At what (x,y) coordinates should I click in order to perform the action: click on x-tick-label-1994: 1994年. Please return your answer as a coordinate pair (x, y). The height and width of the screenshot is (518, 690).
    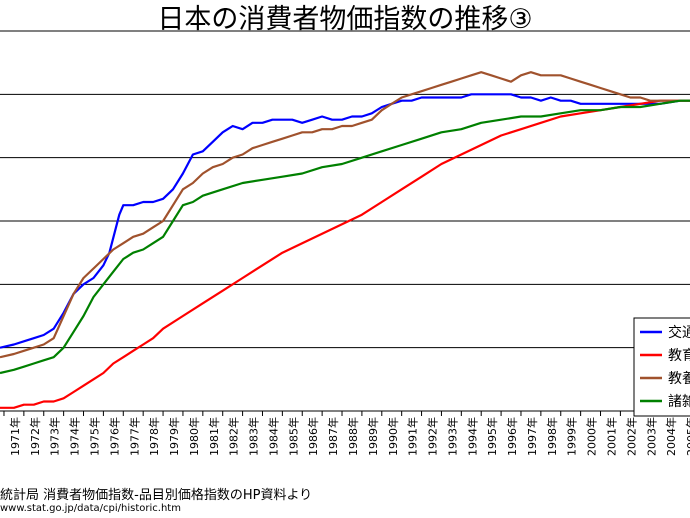
    Looking at the image, I should click on (472, 436).